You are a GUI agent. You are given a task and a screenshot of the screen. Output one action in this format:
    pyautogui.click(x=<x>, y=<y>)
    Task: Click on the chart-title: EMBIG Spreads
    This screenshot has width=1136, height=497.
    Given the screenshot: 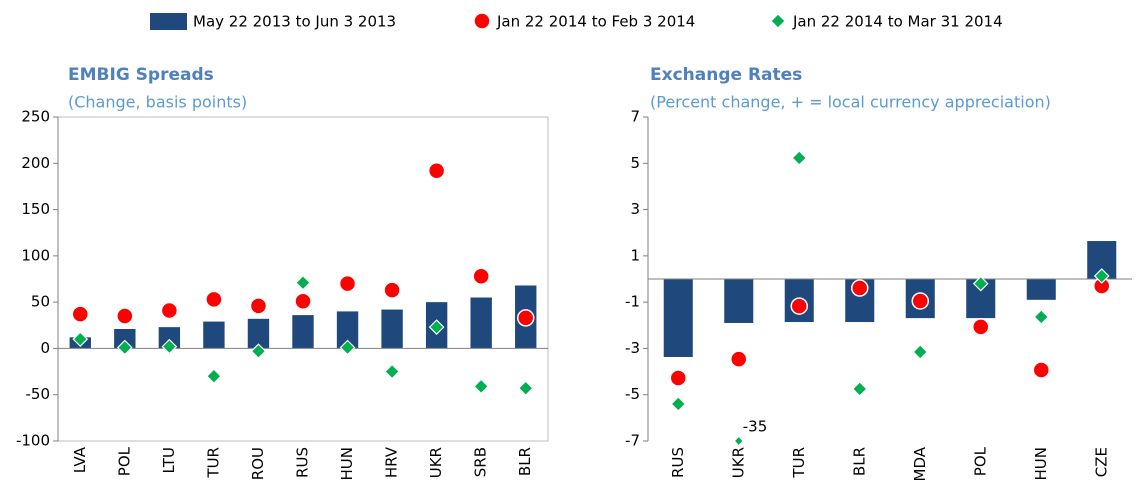 What is the action you would take?
    pyautogui.click(x=141, y=75)
    